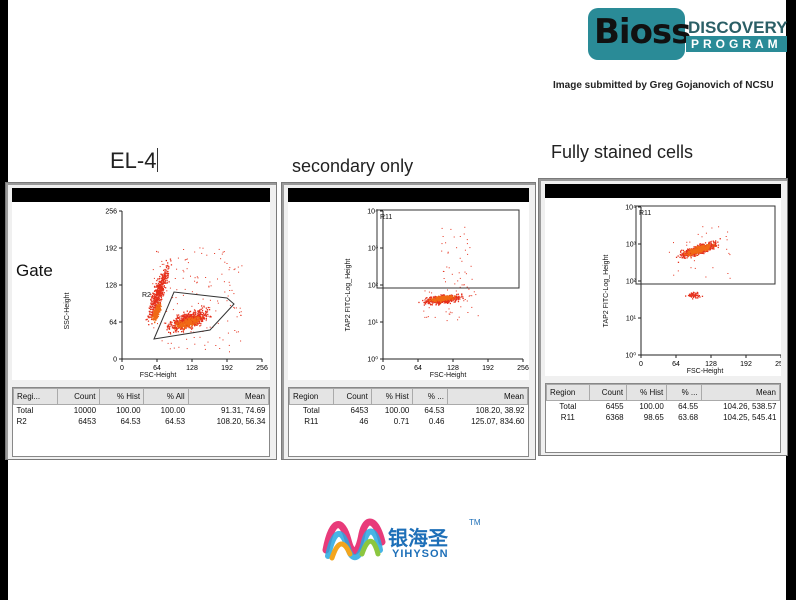  Describe the element at coordinates (166, 396) in the screenshot. I see `col-header: % All` at that location.